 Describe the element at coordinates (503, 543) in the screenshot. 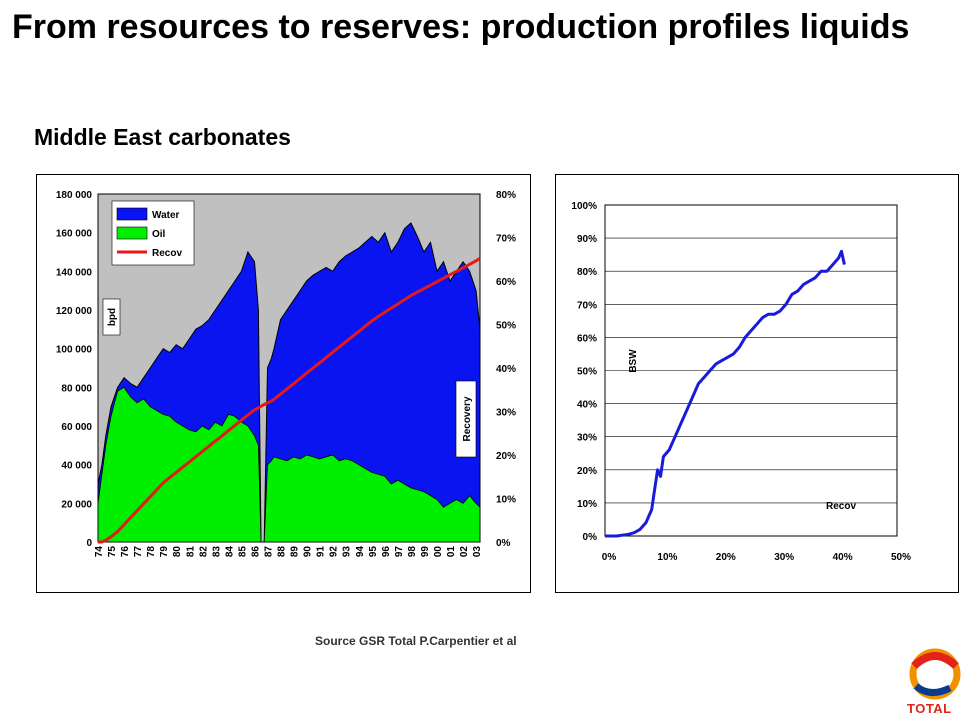

I see `y2-tick-label: 0%` at that location.